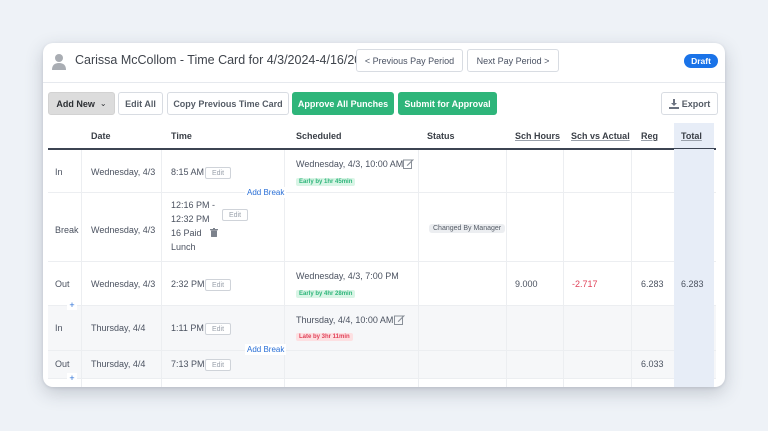 Image resolution: width=768 pixels, height=431 pixels. I want to click on total-column-header-bg, so click(694, 136).